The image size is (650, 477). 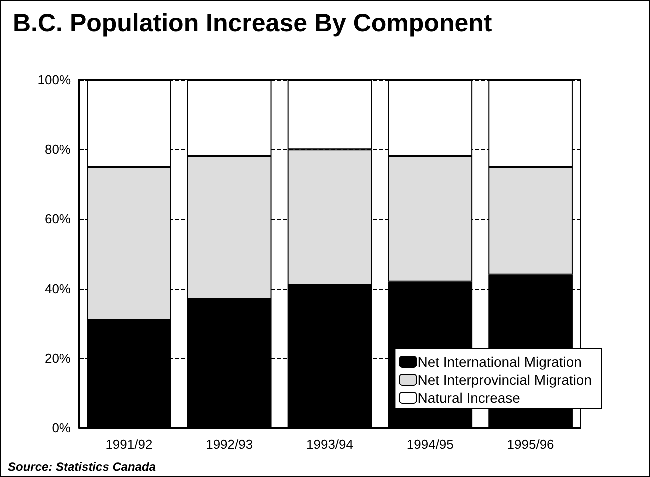 I want to click on x-tick-label: 1994/95, so click(x=430, y=444).